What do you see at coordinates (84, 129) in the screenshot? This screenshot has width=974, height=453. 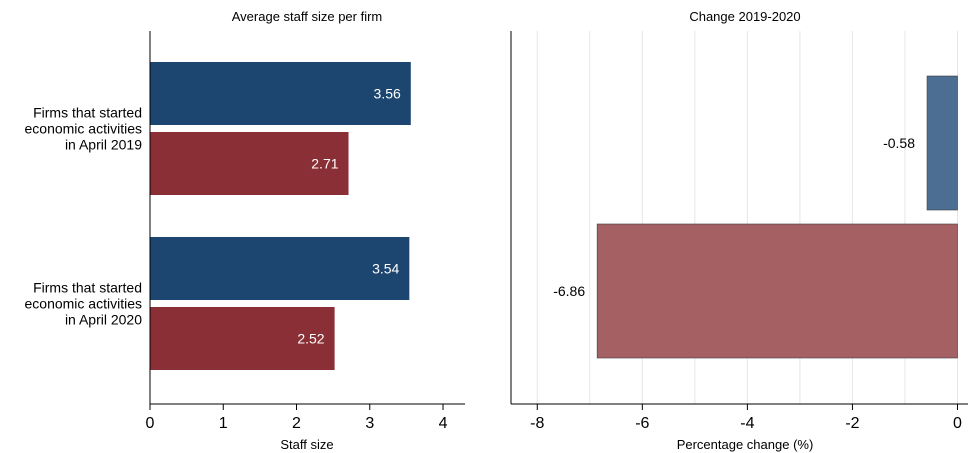 I see `left-category-label-0-line1: economic activities` at bounding box center [84, 129].